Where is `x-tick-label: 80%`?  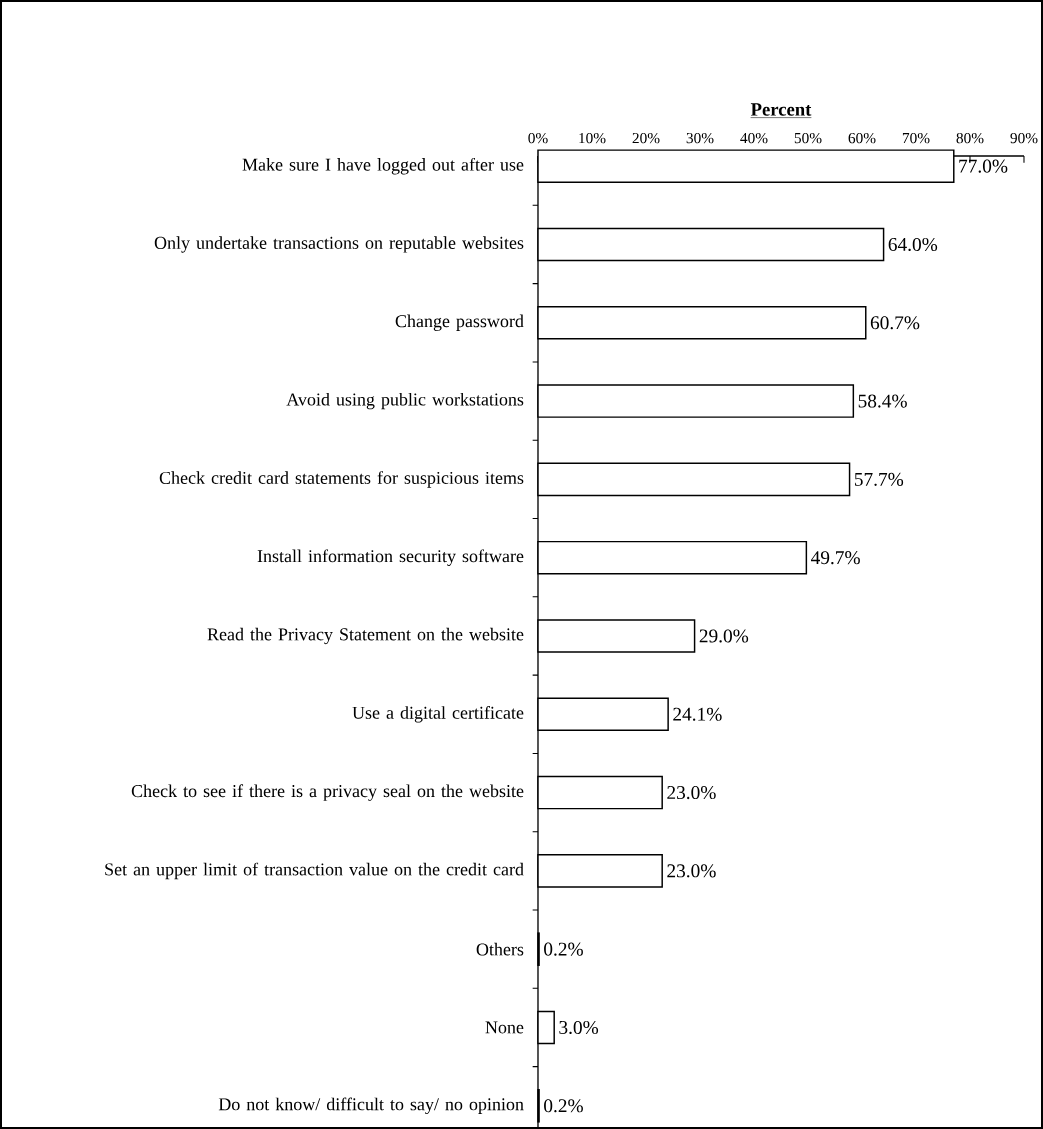 x-tick-label: 80% is located at coordinates (970, 138).